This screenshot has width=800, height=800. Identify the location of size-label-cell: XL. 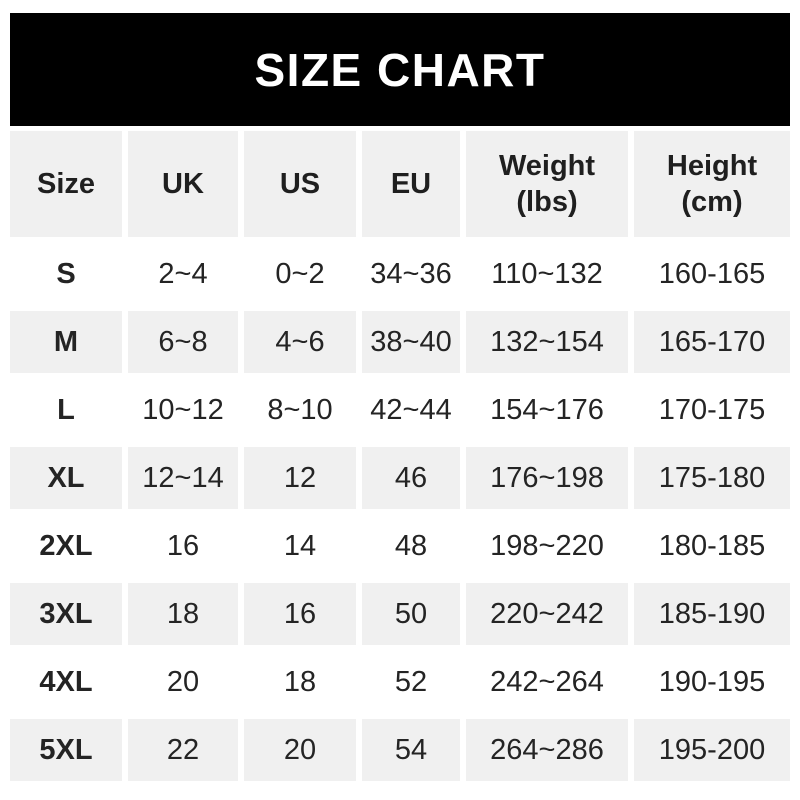
(66, 478).